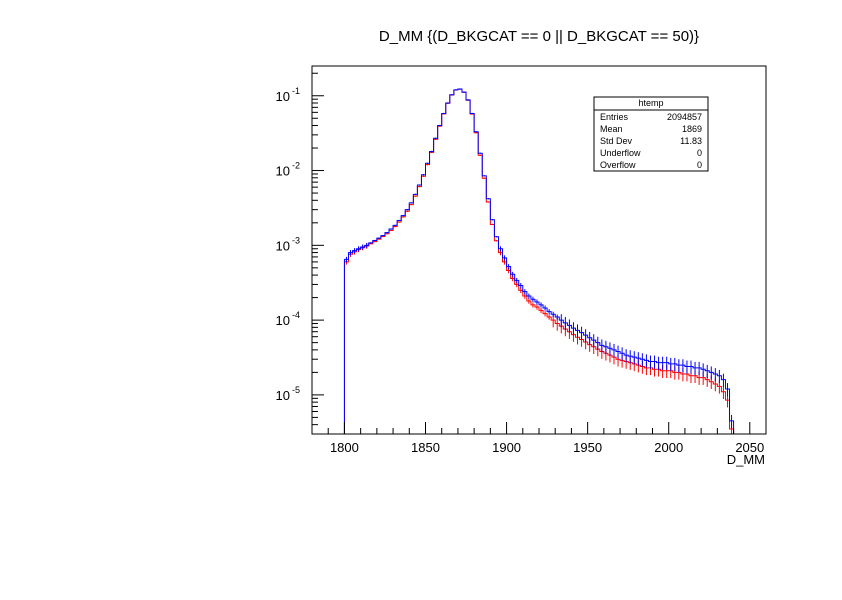 This screenshot has height=600, width=842. Describe the element at coordinates (296, 240) in the screenshot. I see `y-tick-exponent: -3` at that location.